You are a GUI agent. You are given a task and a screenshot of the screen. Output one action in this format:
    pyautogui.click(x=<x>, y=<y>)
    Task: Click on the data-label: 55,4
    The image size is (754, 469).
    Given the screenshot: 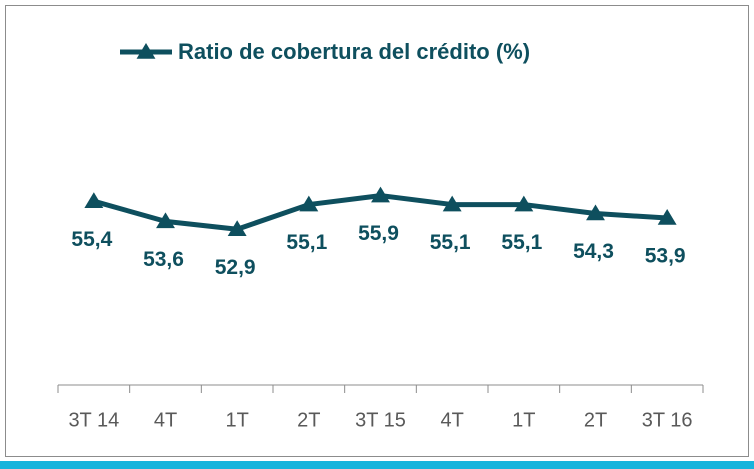 What is the action you would take?
    pyautogui.click(x=91, y=239)
    